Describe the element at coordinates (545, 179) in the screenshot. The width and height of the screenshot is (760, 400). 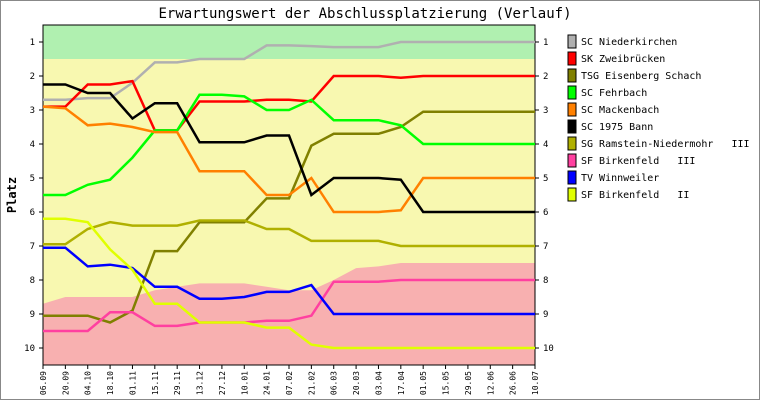
I see `y-tick-label-right: 5` at that location.